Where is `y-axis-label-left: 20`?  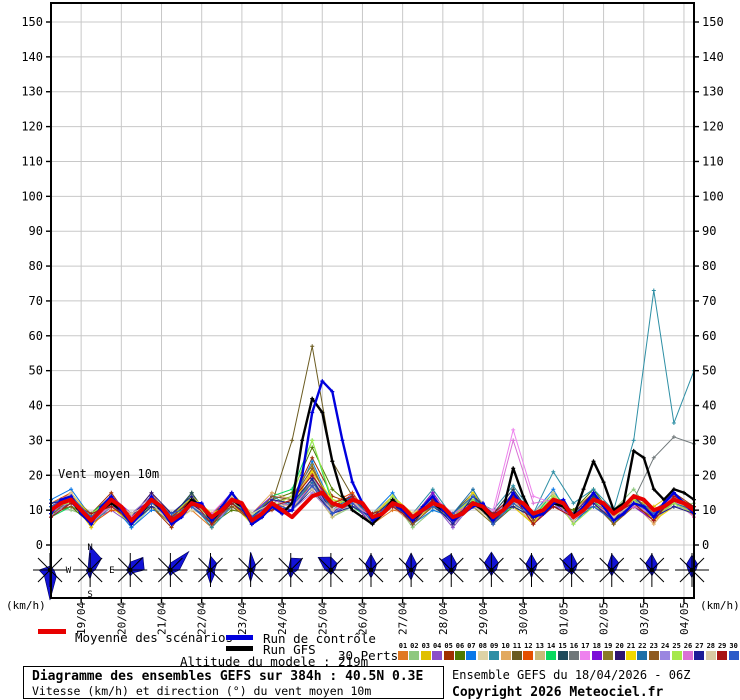 y-axis-label-left: 20 is located at coordinates (36, 475).